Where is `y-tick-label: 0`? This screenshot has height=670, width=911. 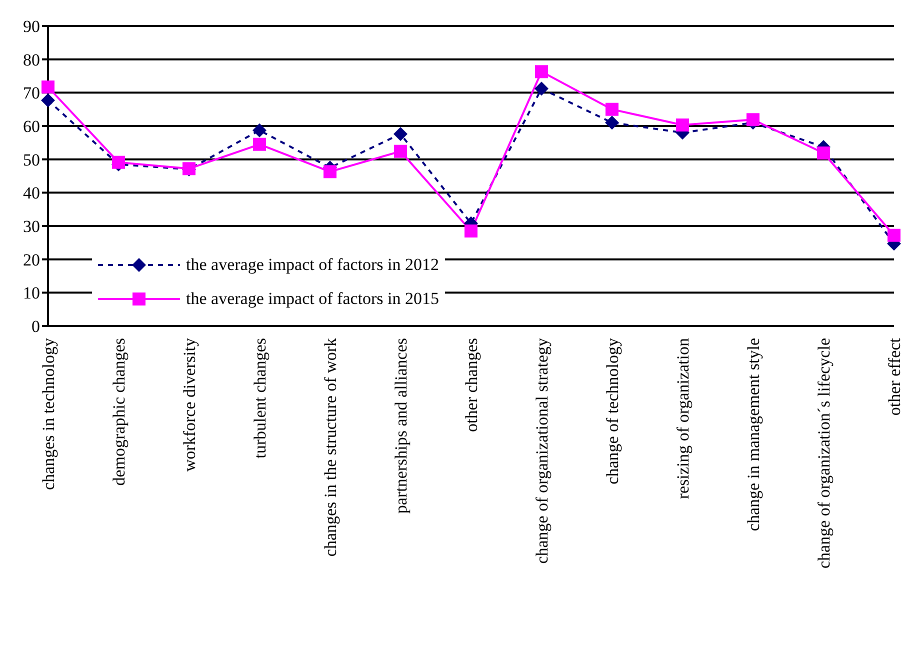 y-tick-label: 0 is located at coordinates (36, 326).